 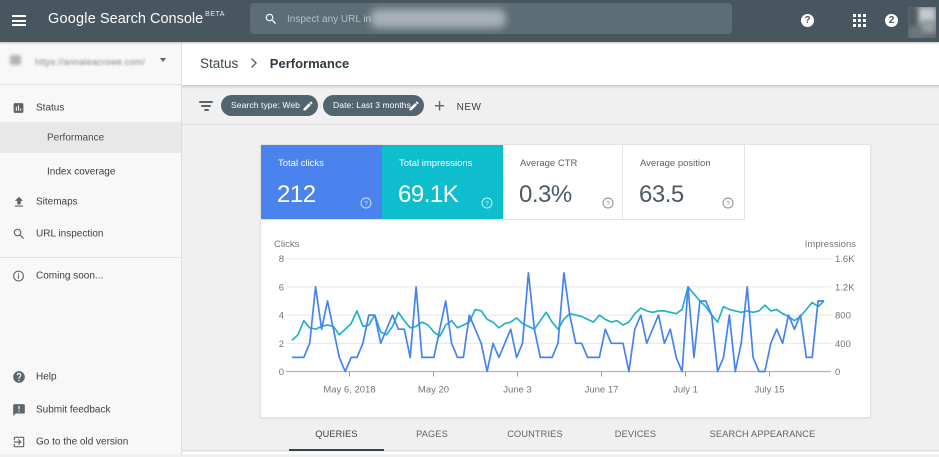 What do you see at coordinates (845, 287) in the screenshot?
I see `svg-text: 1.2K` at bounding box center [845, 287].